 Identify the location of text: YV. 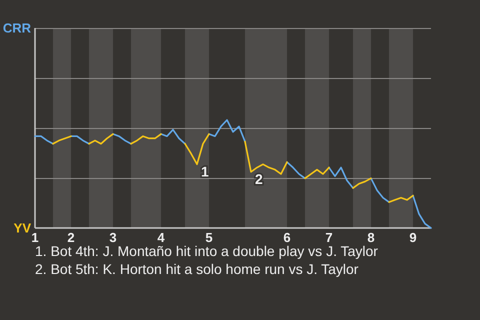
(23, 228).